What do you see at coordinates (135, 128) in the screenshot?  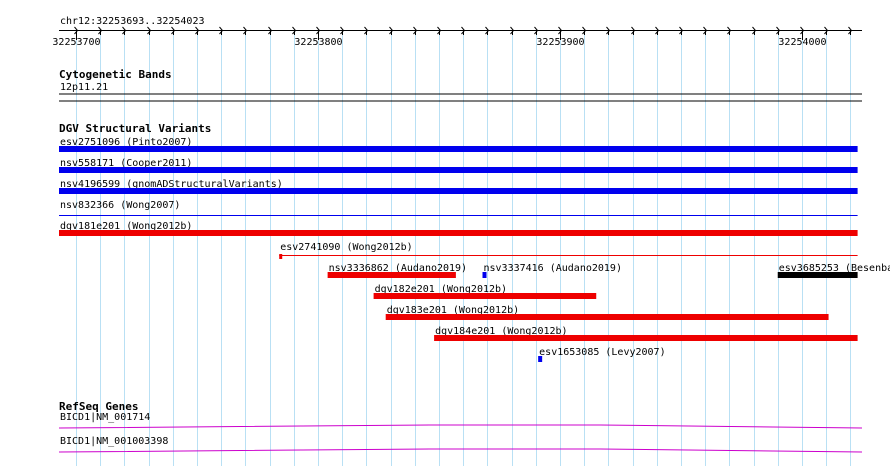 I see `dgv-track-title: DGV Structural Variants` at bounding box center [135, 128].